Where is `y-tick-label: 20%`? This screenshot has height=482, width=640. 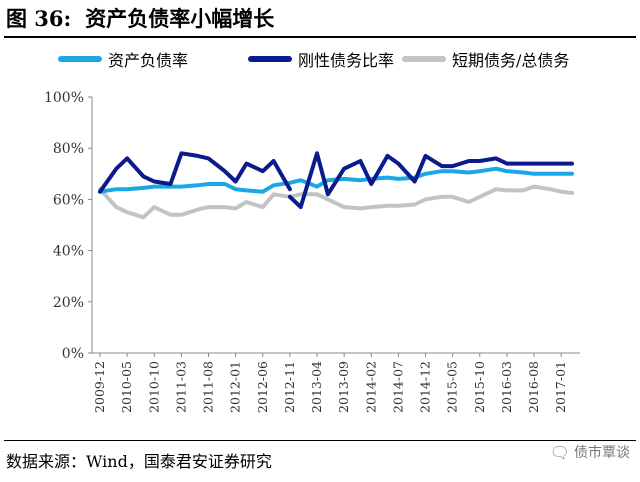
y-tick-label: 20% is located at coordinates (68, 303).